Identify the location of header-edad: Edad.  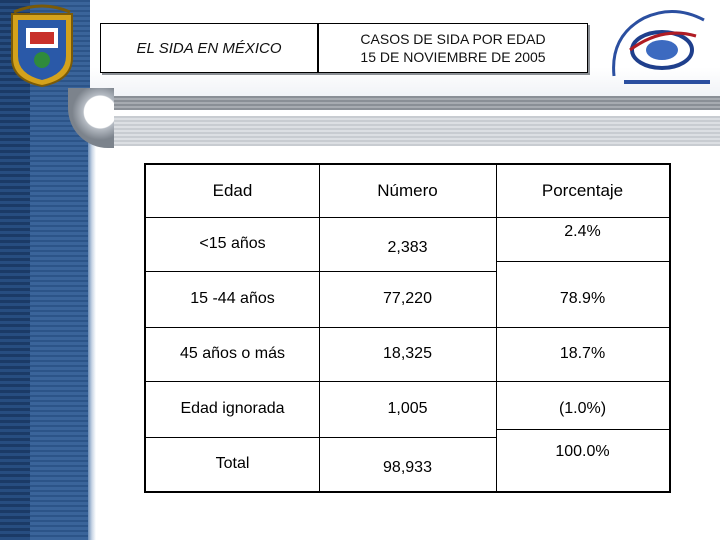
(232, 190).